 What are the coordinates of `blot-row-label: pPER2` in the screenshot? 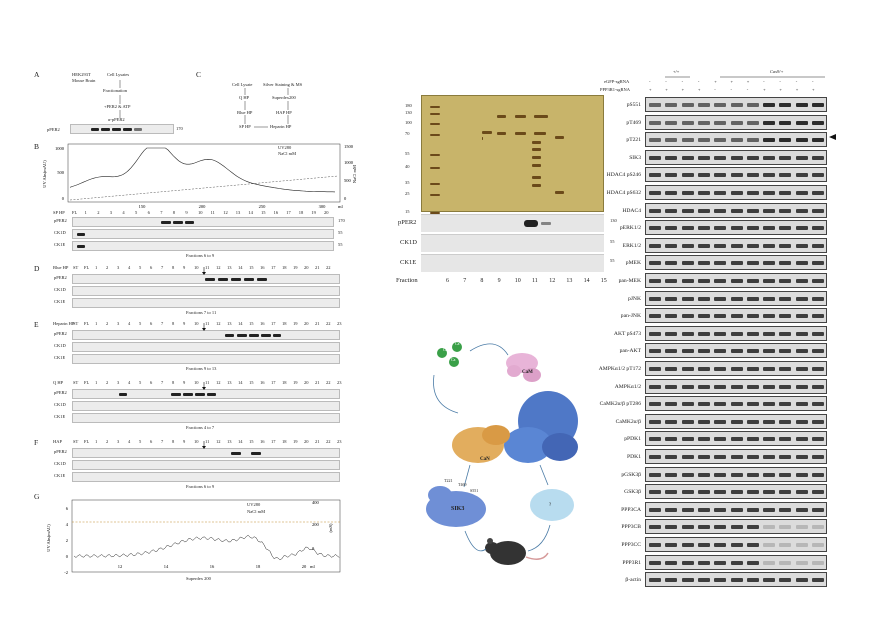 It's located at (60, 392).